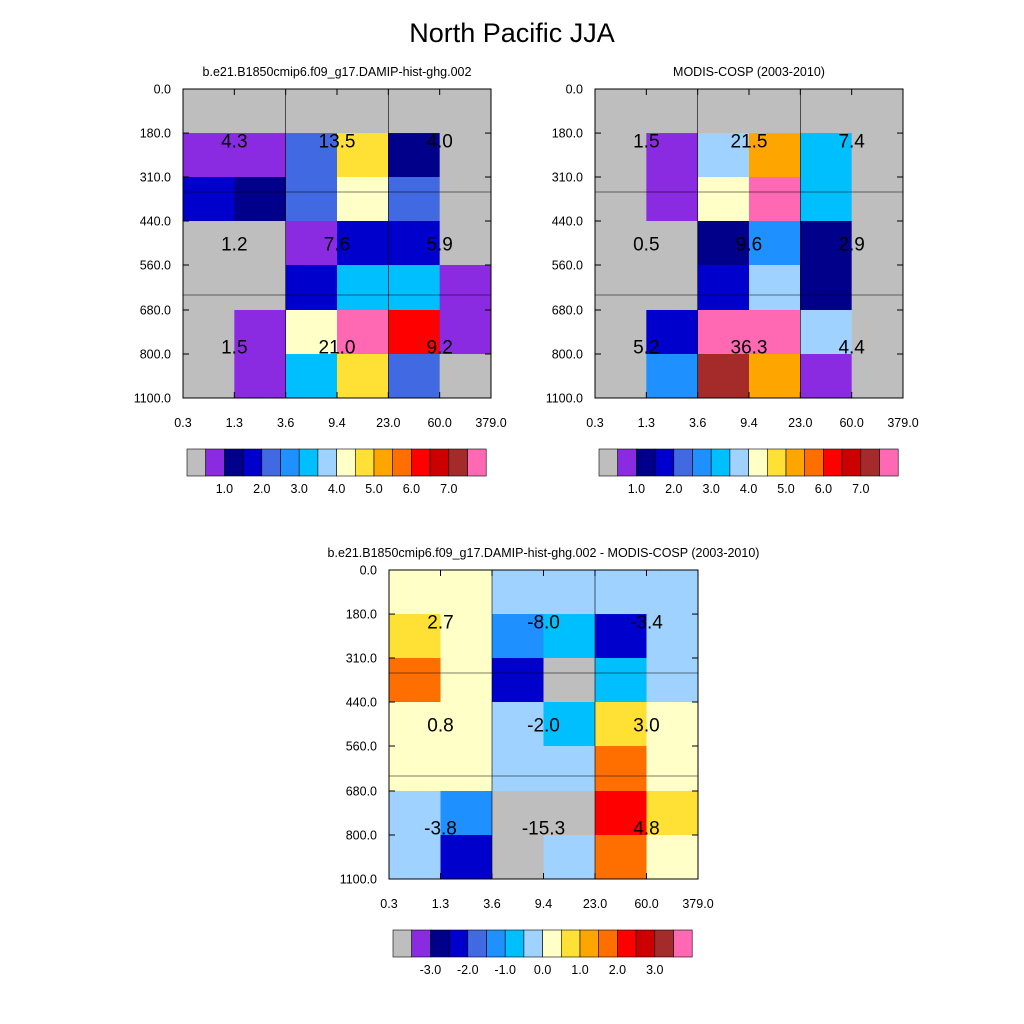 Image resolution: width=1024 pixels, height=1024 pixels. Describe the element at coordinates (860, 489) in the screenshot. I see `colorbar-label: 7.0` at that location.